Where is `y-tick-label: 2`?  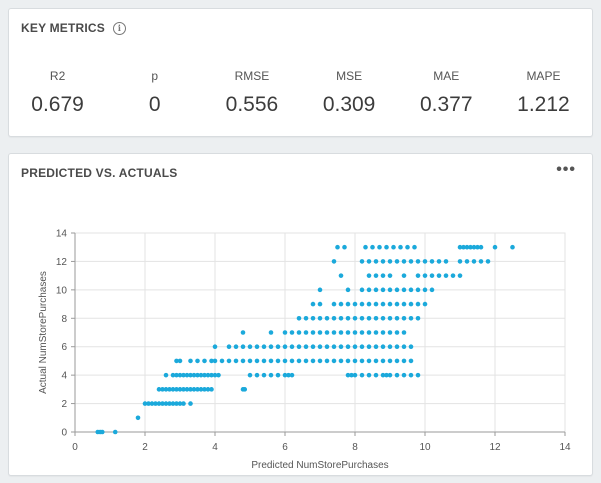 y-tick-label: 2 is located at coordinates (64, 404).